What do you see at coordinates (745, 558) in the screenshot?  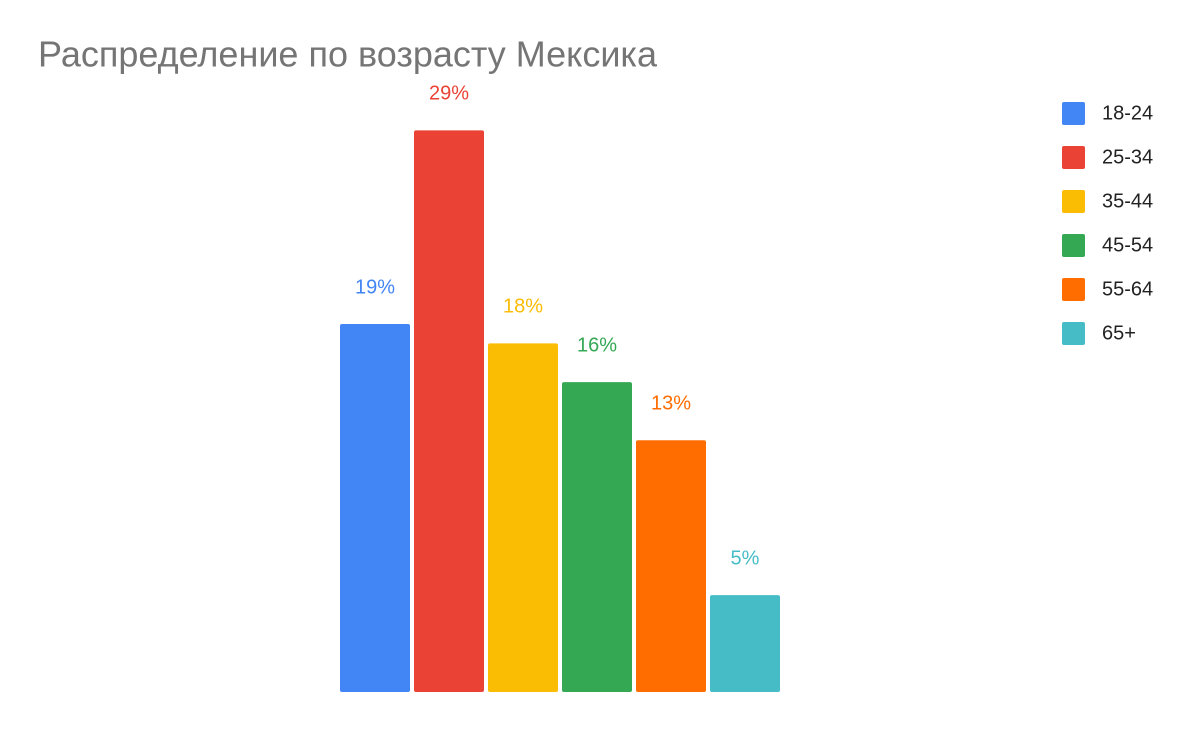 I see `data-label: 5%` at bounding box center [745, 558].